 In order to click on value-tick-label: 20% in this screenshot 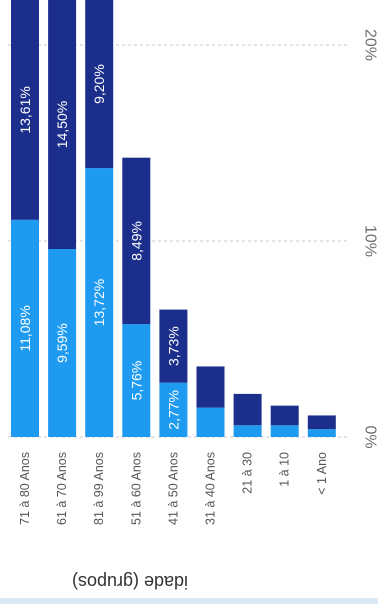, I will do `click(370, 45)`.